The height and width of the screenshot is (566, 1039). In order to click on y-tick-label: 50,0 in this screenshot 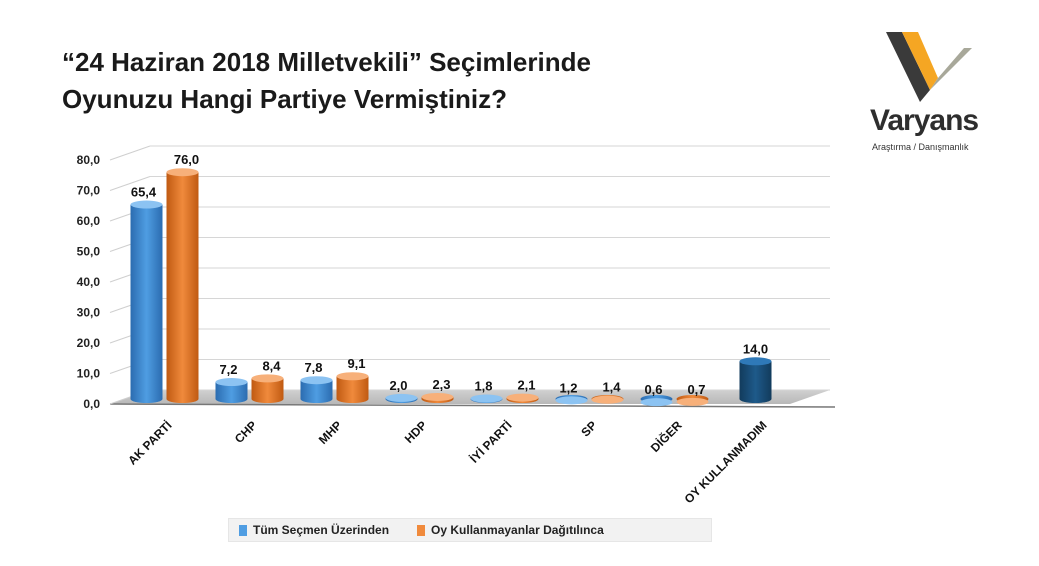, I will do `click(89, 252)`.